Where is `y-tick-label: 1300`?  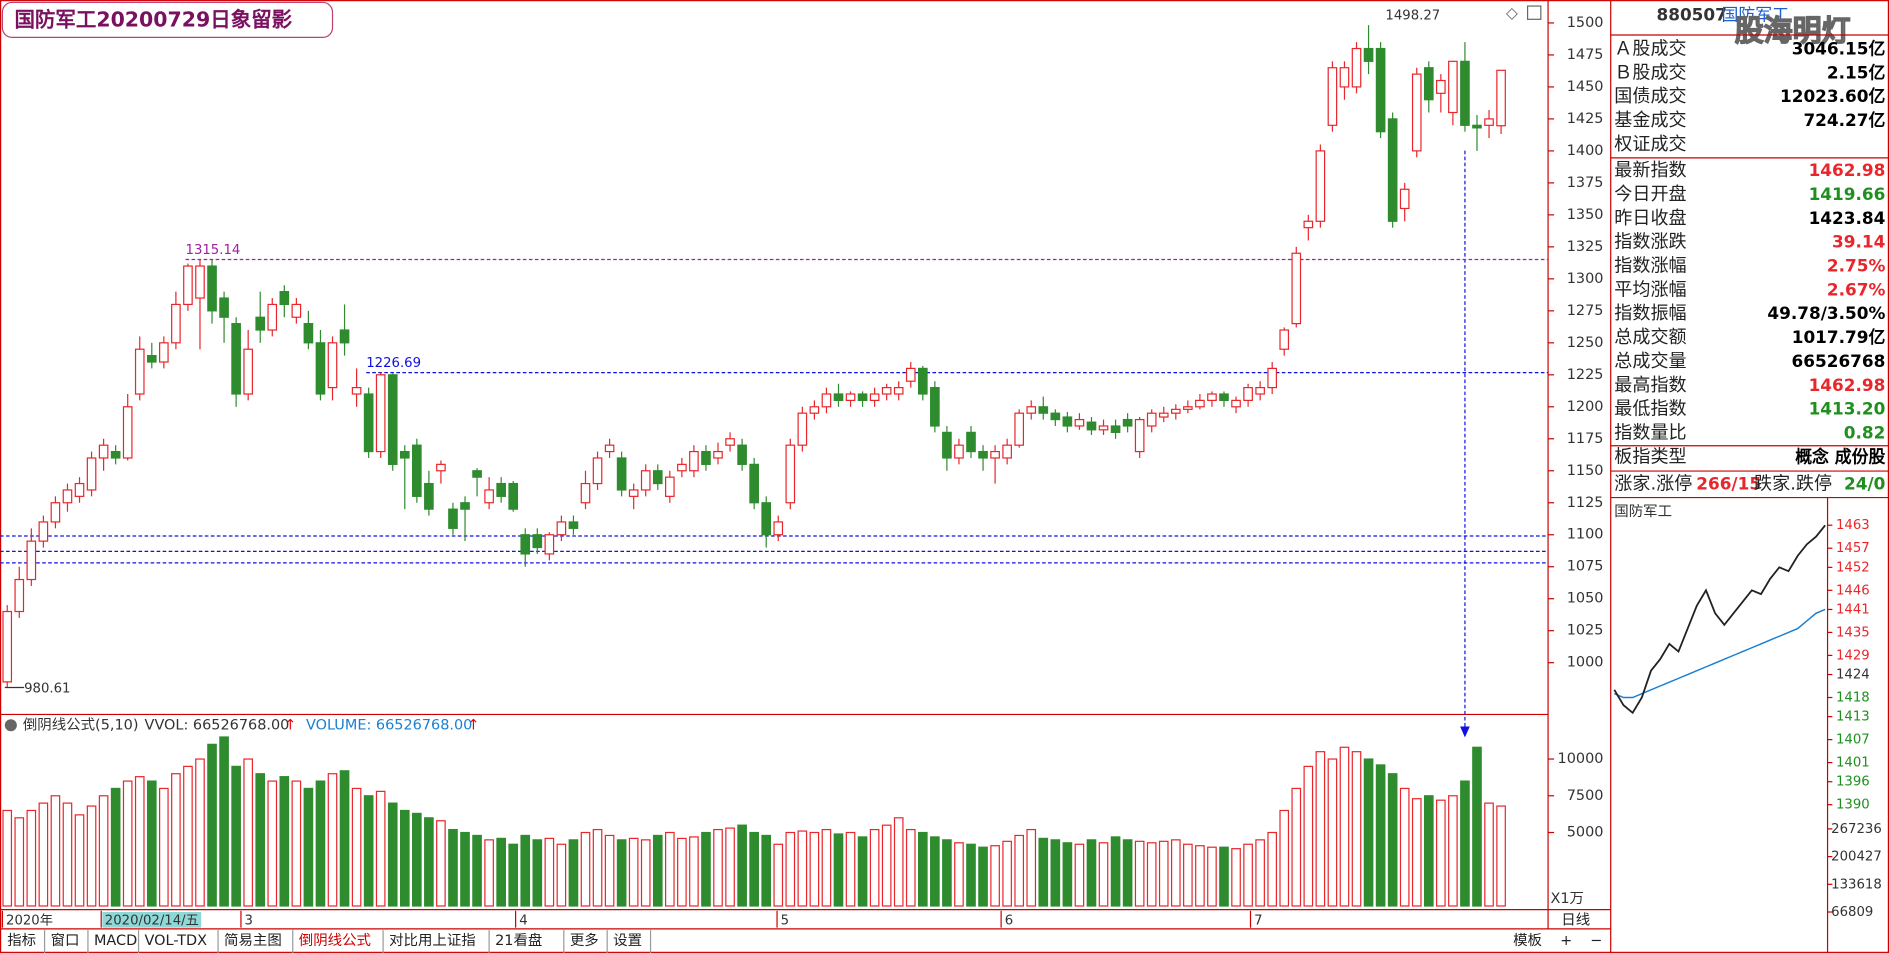
y-tick-label: 1300 is located at coordinates (1585, 279).